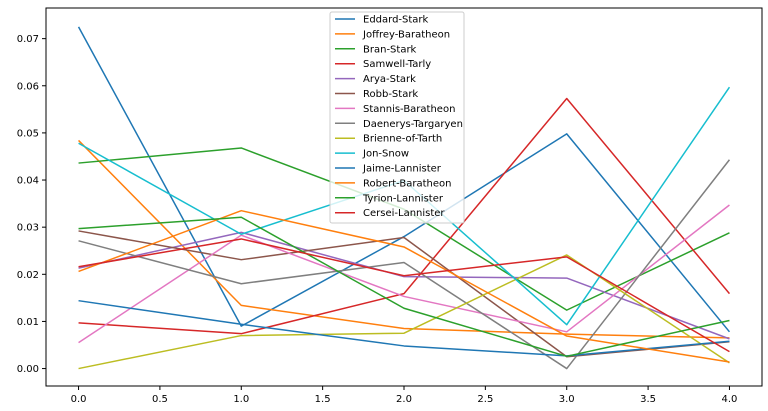  I want to click on legend-label: Joffrey-Baratheon, so click(406, 34).